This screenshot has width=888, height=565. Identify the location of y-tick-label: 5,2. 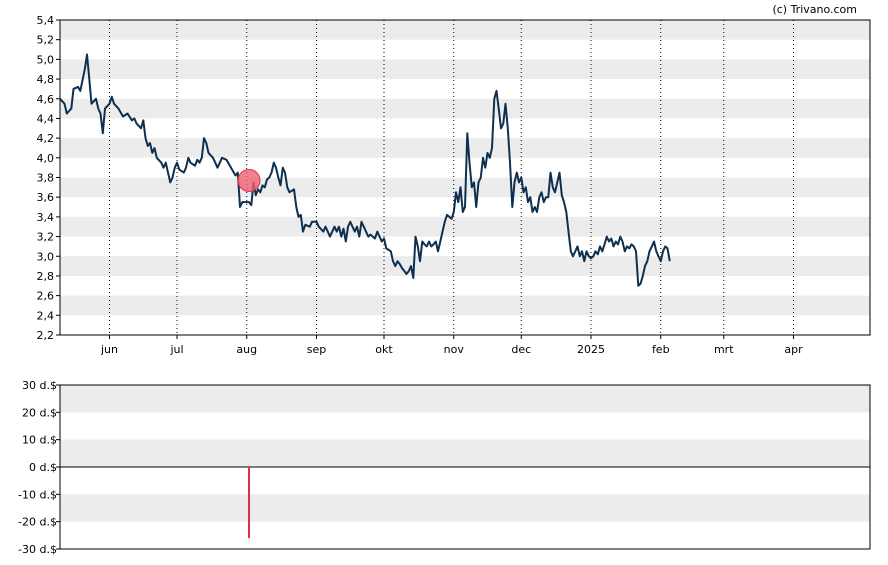
(46, 40).